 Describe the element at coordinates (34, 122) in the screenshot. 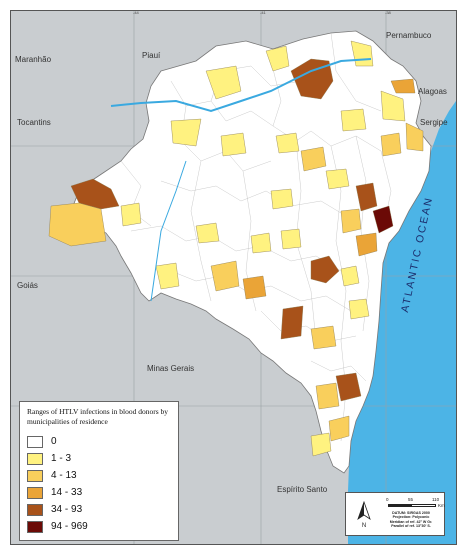

I see `label-tocantins: Tocantins` at that location.